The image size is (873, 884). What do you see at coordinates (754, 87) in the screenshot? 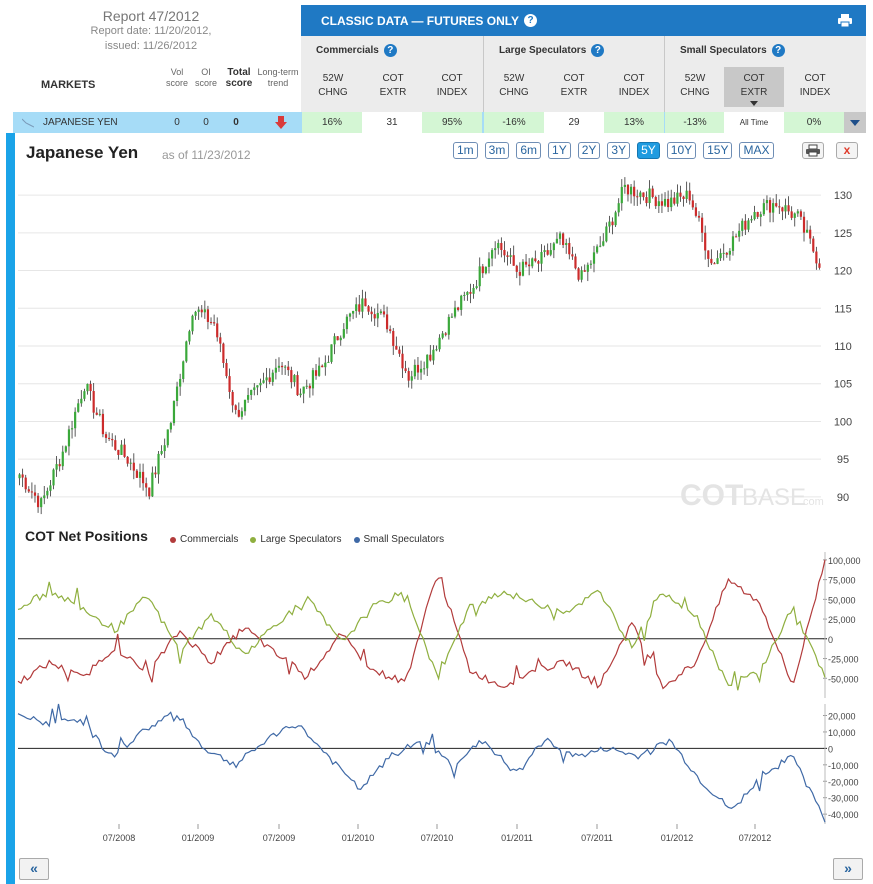
I see `col-cot-extr-sorted: COT EXTR` at bounding box center [754, 87].